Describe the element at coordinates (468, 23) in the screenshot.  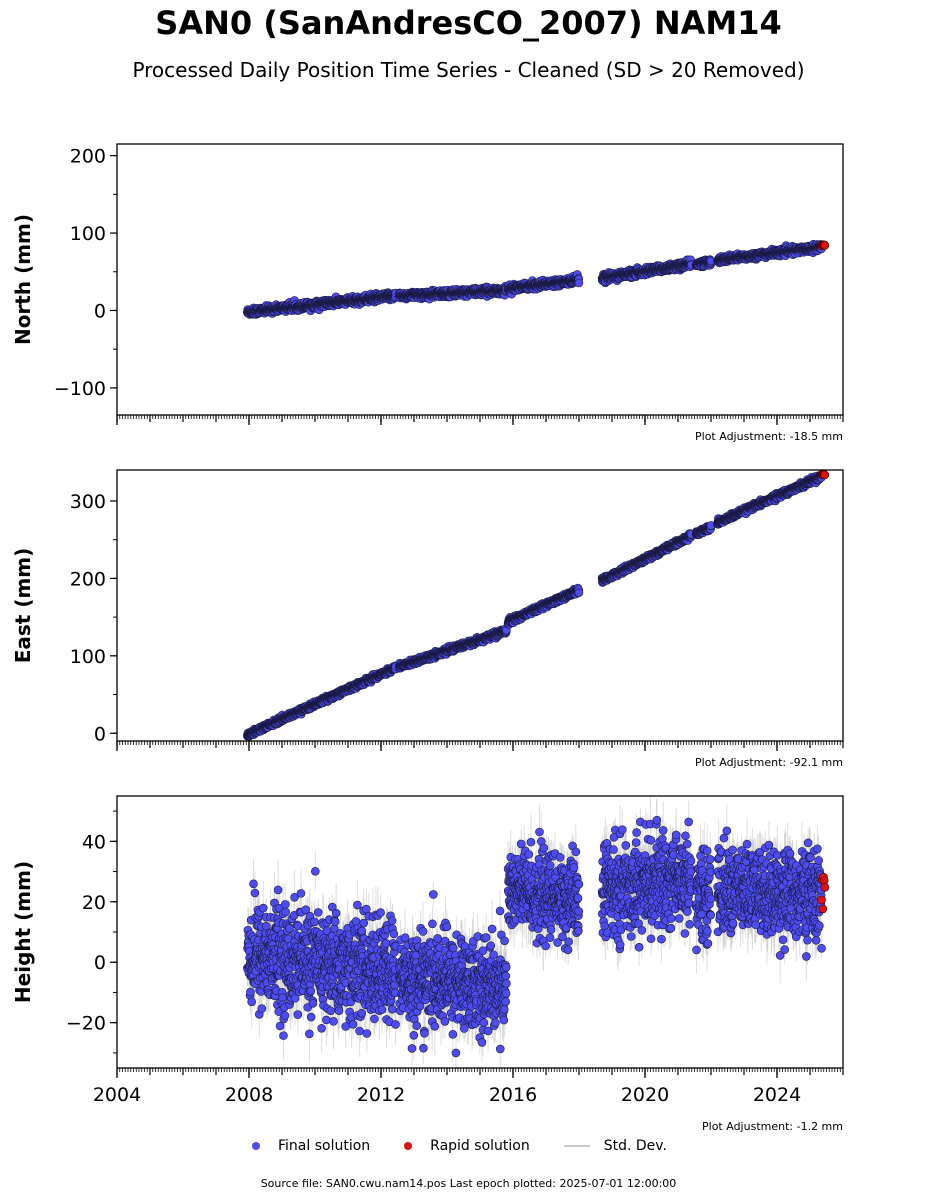
I see `chart-title: SAN0 (SanAndresCO_2007) NAM14` at that location.